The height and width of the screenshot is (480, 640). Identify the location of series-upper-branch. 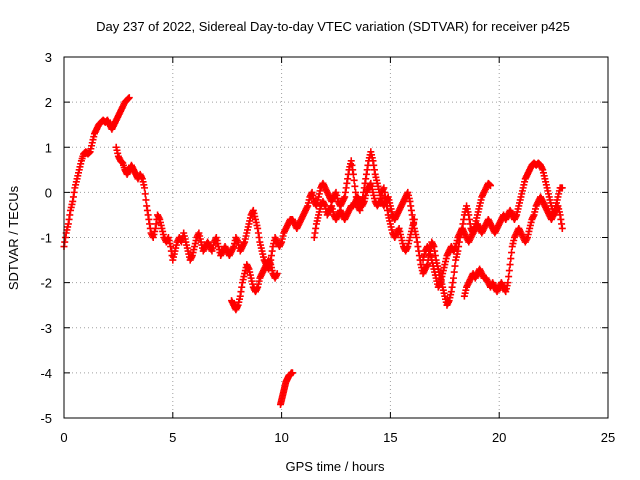
(364, 217).